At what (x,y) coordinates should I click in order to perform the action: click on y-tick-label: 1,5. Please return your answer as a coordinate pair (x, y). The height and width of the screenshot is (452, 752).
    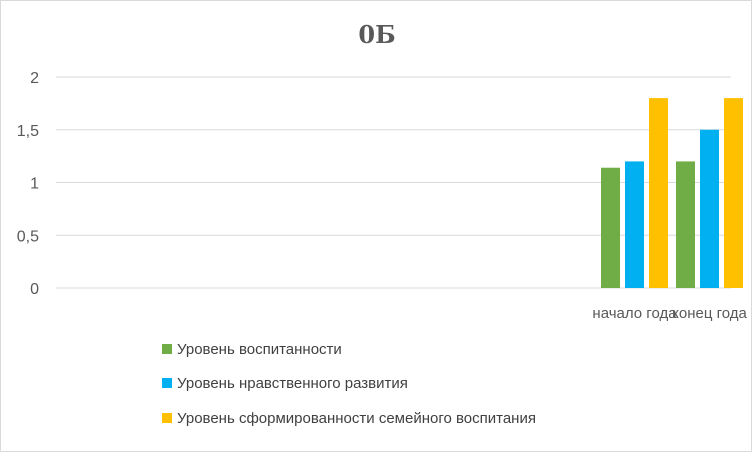
    Looking at the image, I should click on (28, 131).